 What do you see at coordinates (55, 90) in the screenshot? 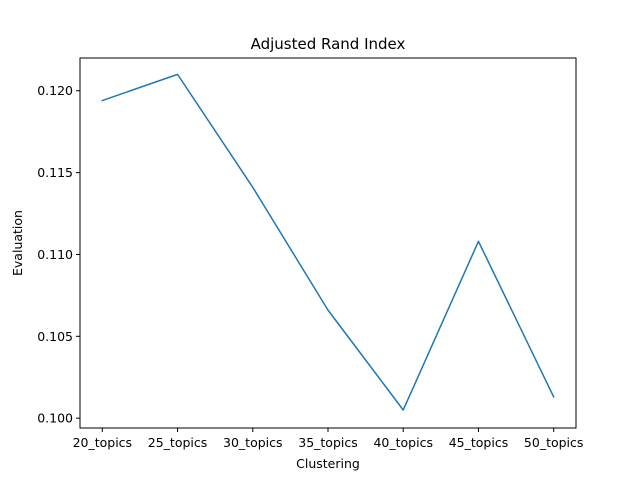
I see `y-tick-label: 0.120` at bounding box center [55, 90].